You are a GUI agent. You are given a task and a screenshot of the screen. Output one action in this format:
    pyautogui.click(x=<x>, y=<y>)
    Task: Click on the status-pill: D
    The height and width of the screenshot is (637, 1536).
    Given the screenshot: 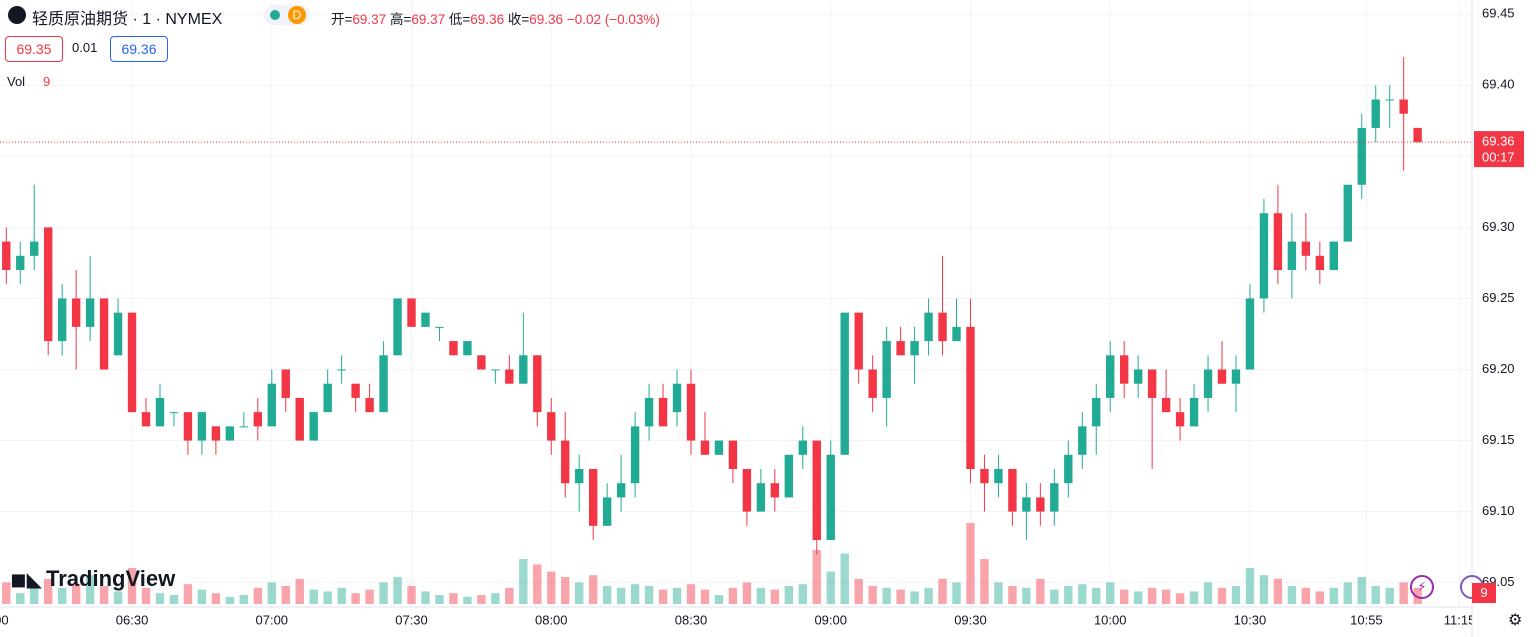 What is the action you would take?
    pyautogui.click(x=287, y=15)
    